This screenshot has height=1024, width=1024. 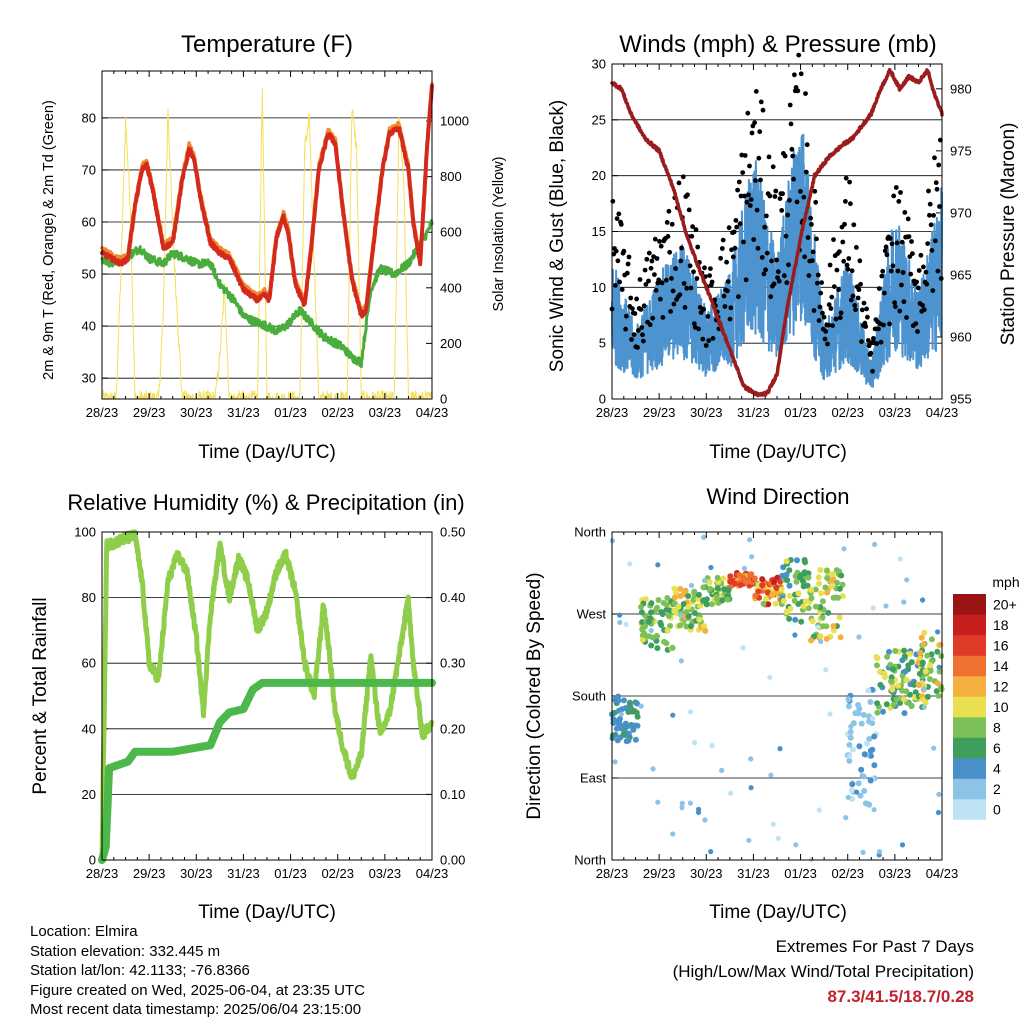 What do you see at coordinates (590, 532) in the screenshot?
I see `direction-ytick-label: North` at bounding box center [590, 532].